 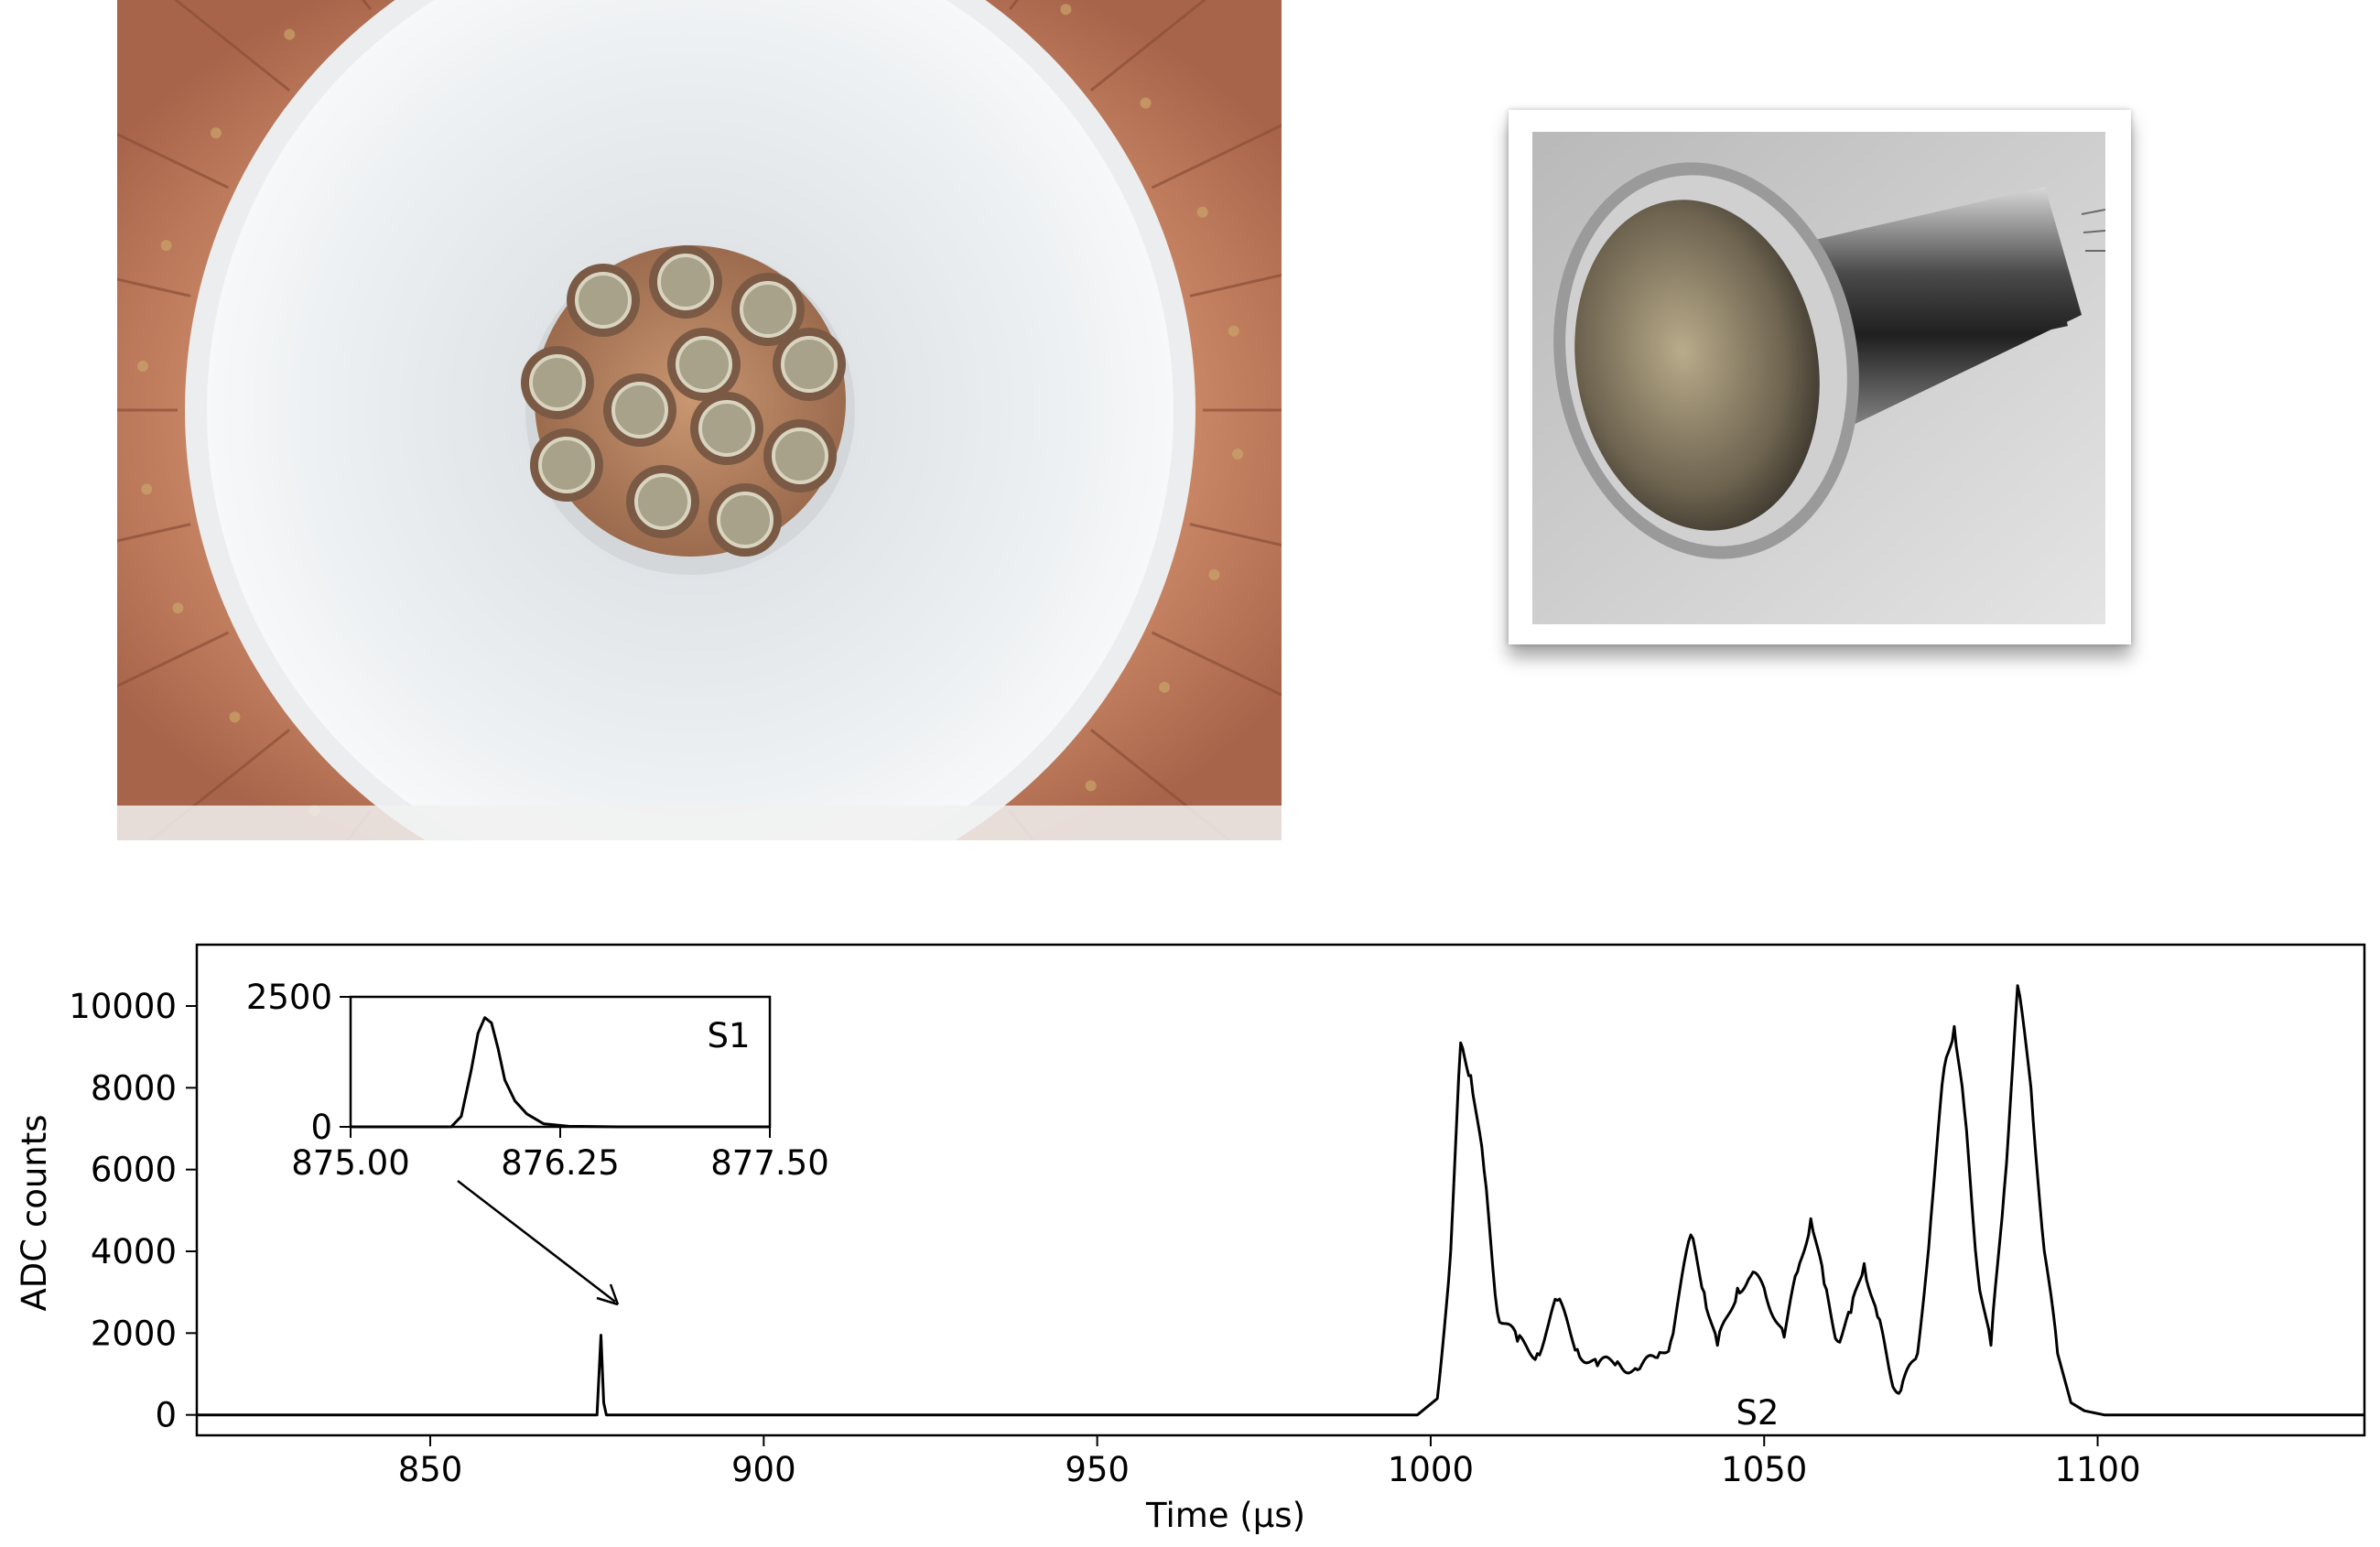 I want to click on x-tick-label: 900, so click(x=763, y=1469).